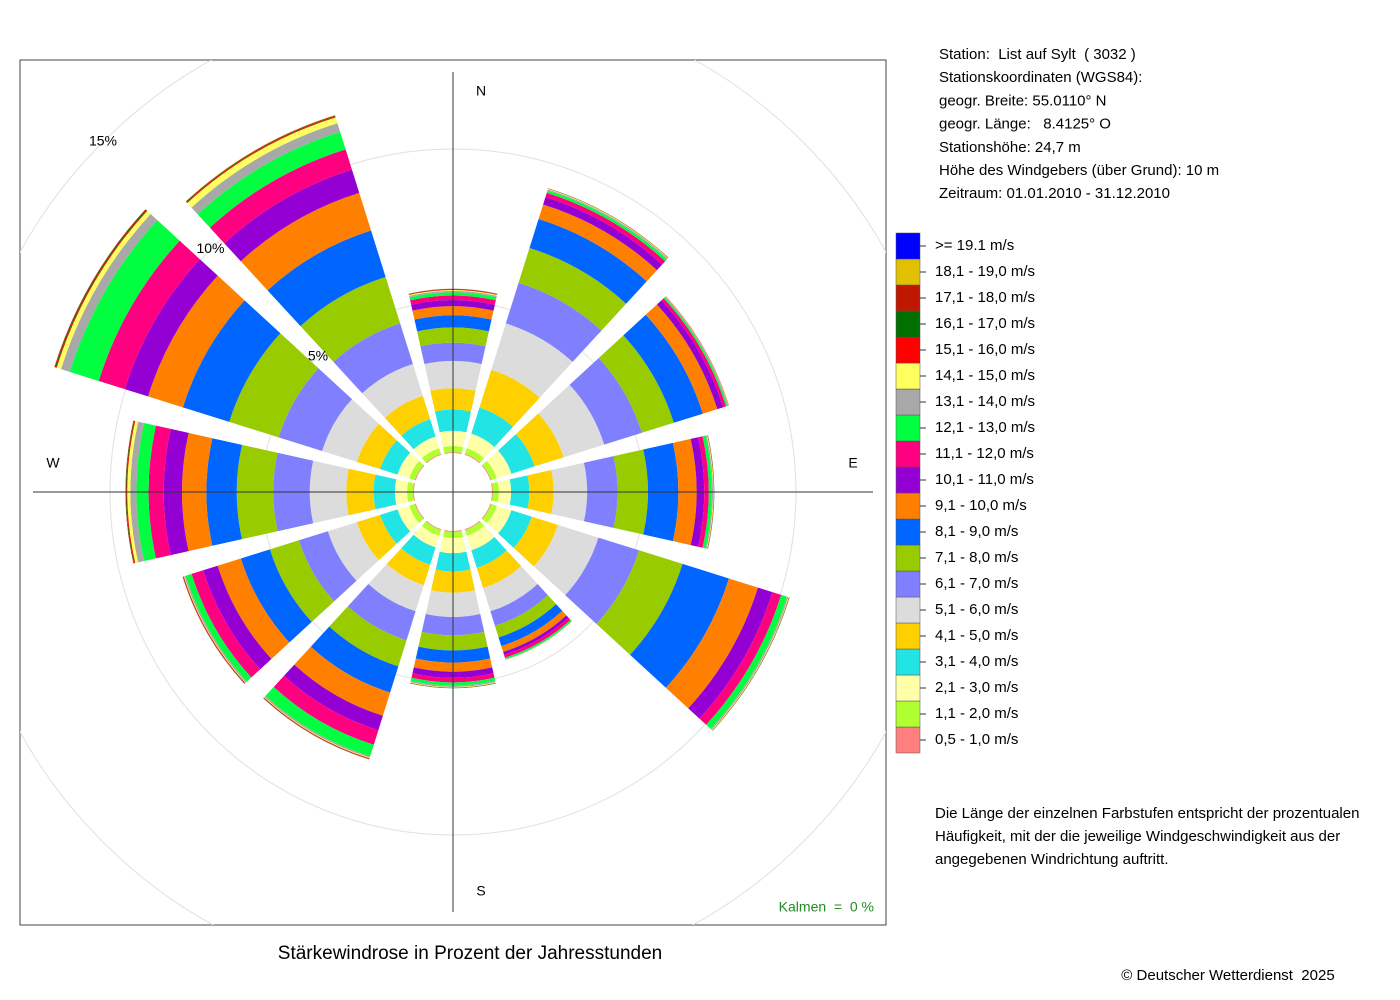  Describe the element at coordinates (985, 427) in the screenshot. I see `legend-label: 12,1 - 13,0 m/s` at that location.